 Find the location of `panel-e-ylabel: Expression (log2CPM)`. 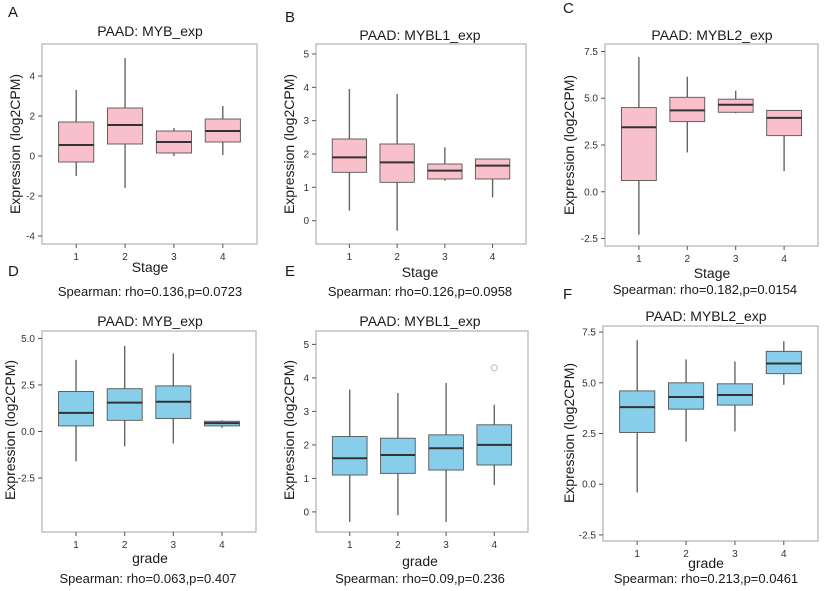

panel-e-ylabel: Expression (log2CPM) is located at coordinates (289, 430).